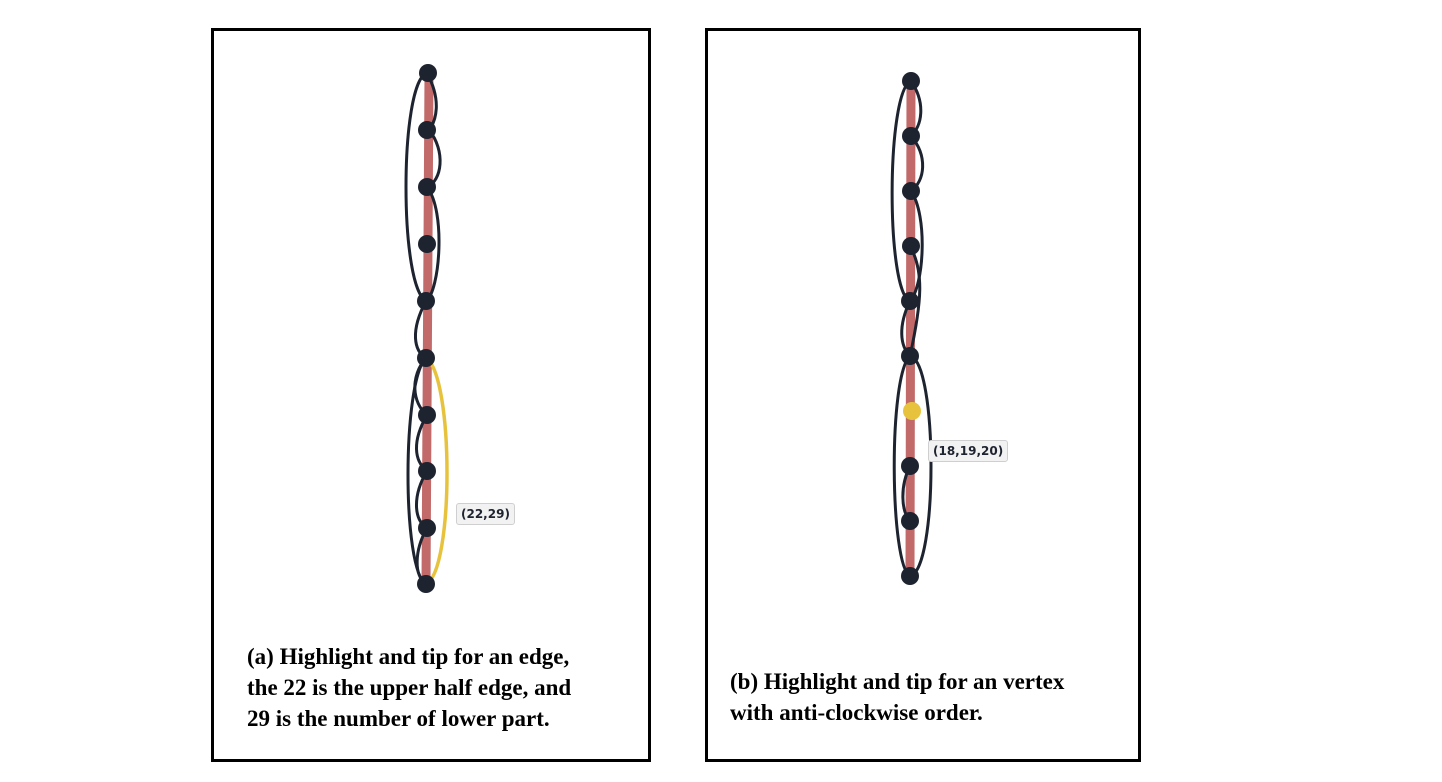 Image resolution: width=1442 pixels, height=782 pixels. Describe the element at coordinates (409, 687) in the screenshot. I see `caption-line: the 22 is the upper half edge, and` at that location.